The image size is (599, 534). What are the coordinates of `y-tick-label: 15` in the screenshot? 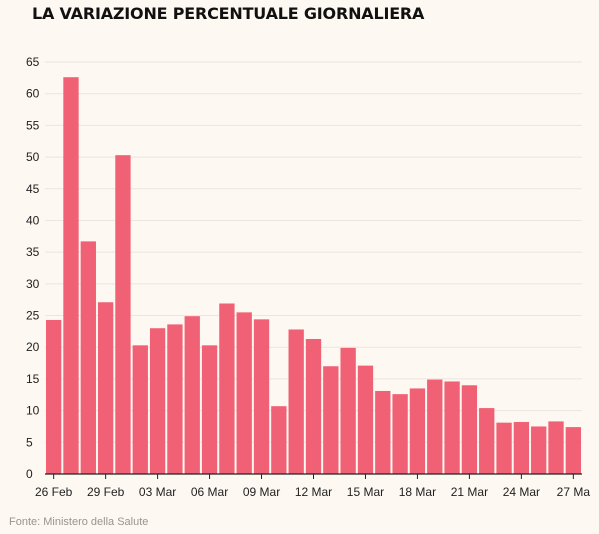 It's located at (33, 379).